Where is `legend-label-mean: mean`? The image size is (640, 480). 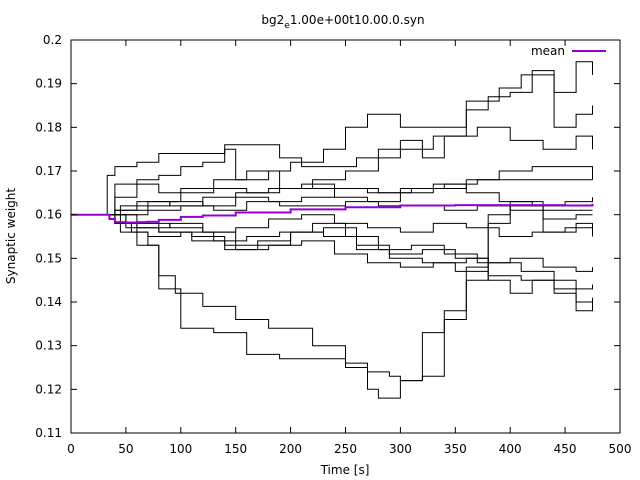
legend-label-mean: mean is located at coordinates (548, 51).